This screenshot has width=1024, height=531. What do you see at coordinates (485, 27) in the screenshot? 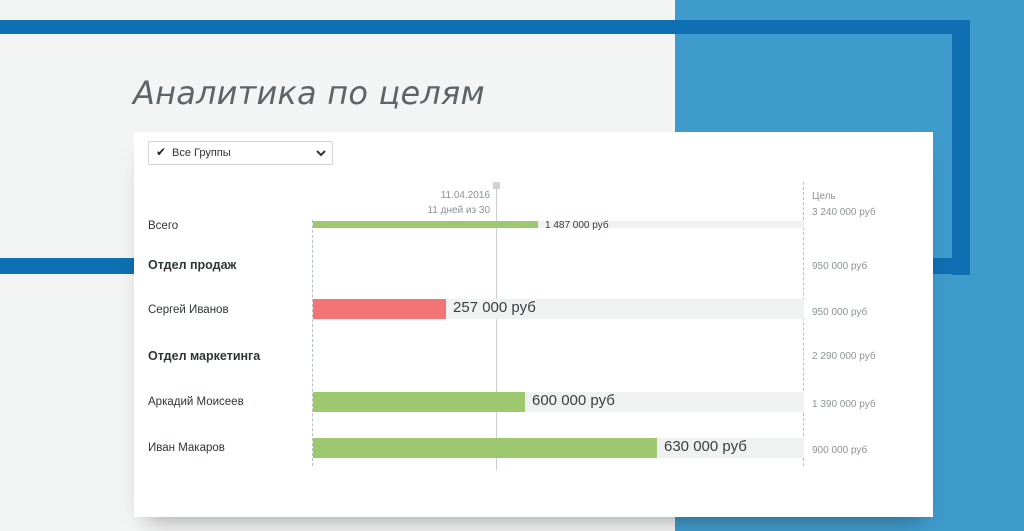
I see `frame-stripe-top` at bounding box center [485, 27].